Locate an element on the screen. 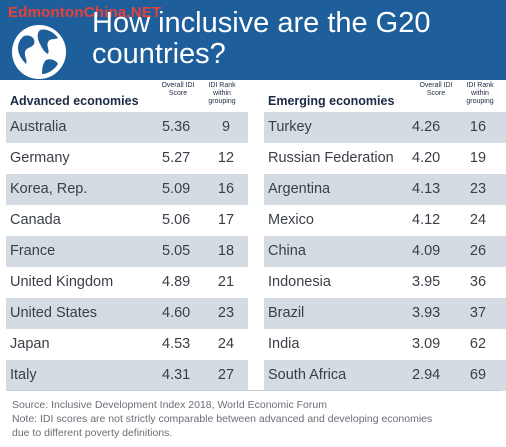 This screenshot has width=506, height=447. idi-score: 3.09 is located at coordinates (426, 344).